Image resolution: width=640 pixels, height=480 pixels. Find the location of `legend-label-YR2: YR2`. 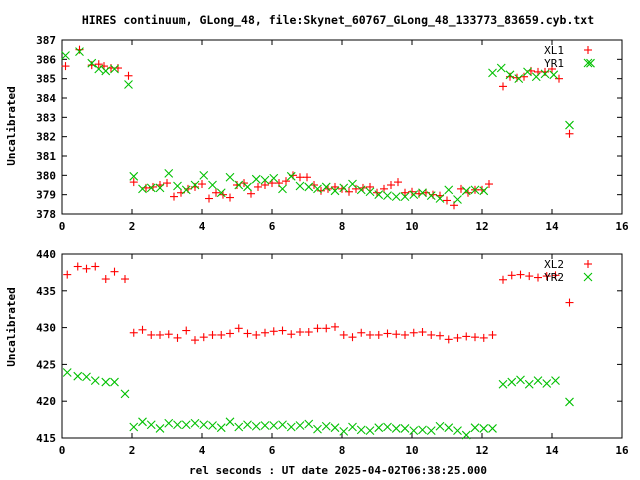

legend-label-YR2: YR2 is located at coordinates (554, 277).